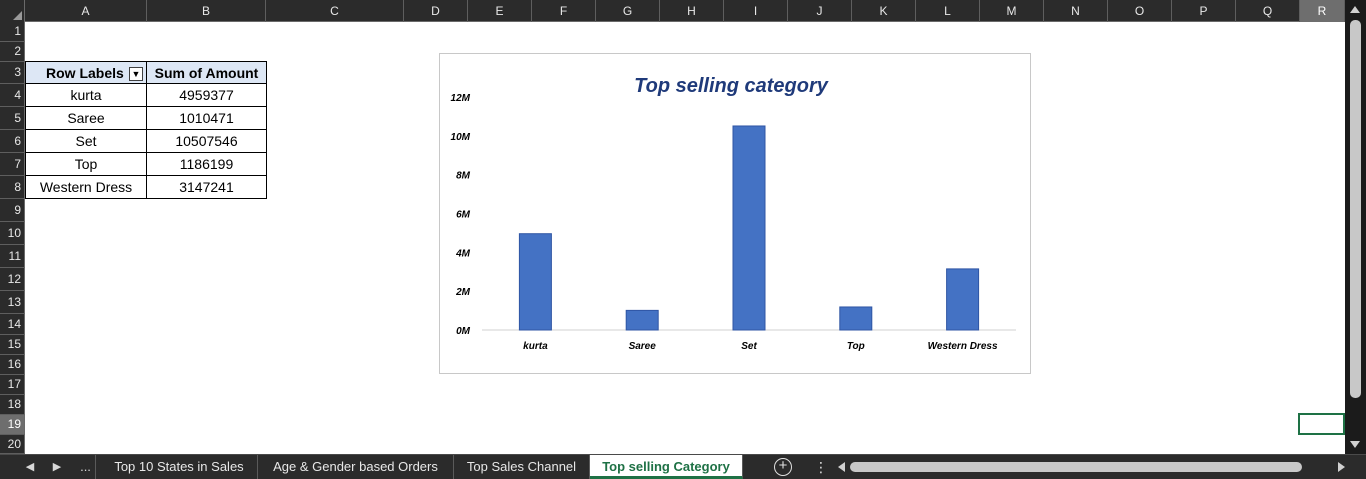 The height and width of the screenshot is (479, 1366). I want to click on row-header-11: 11, so click(12, 256).